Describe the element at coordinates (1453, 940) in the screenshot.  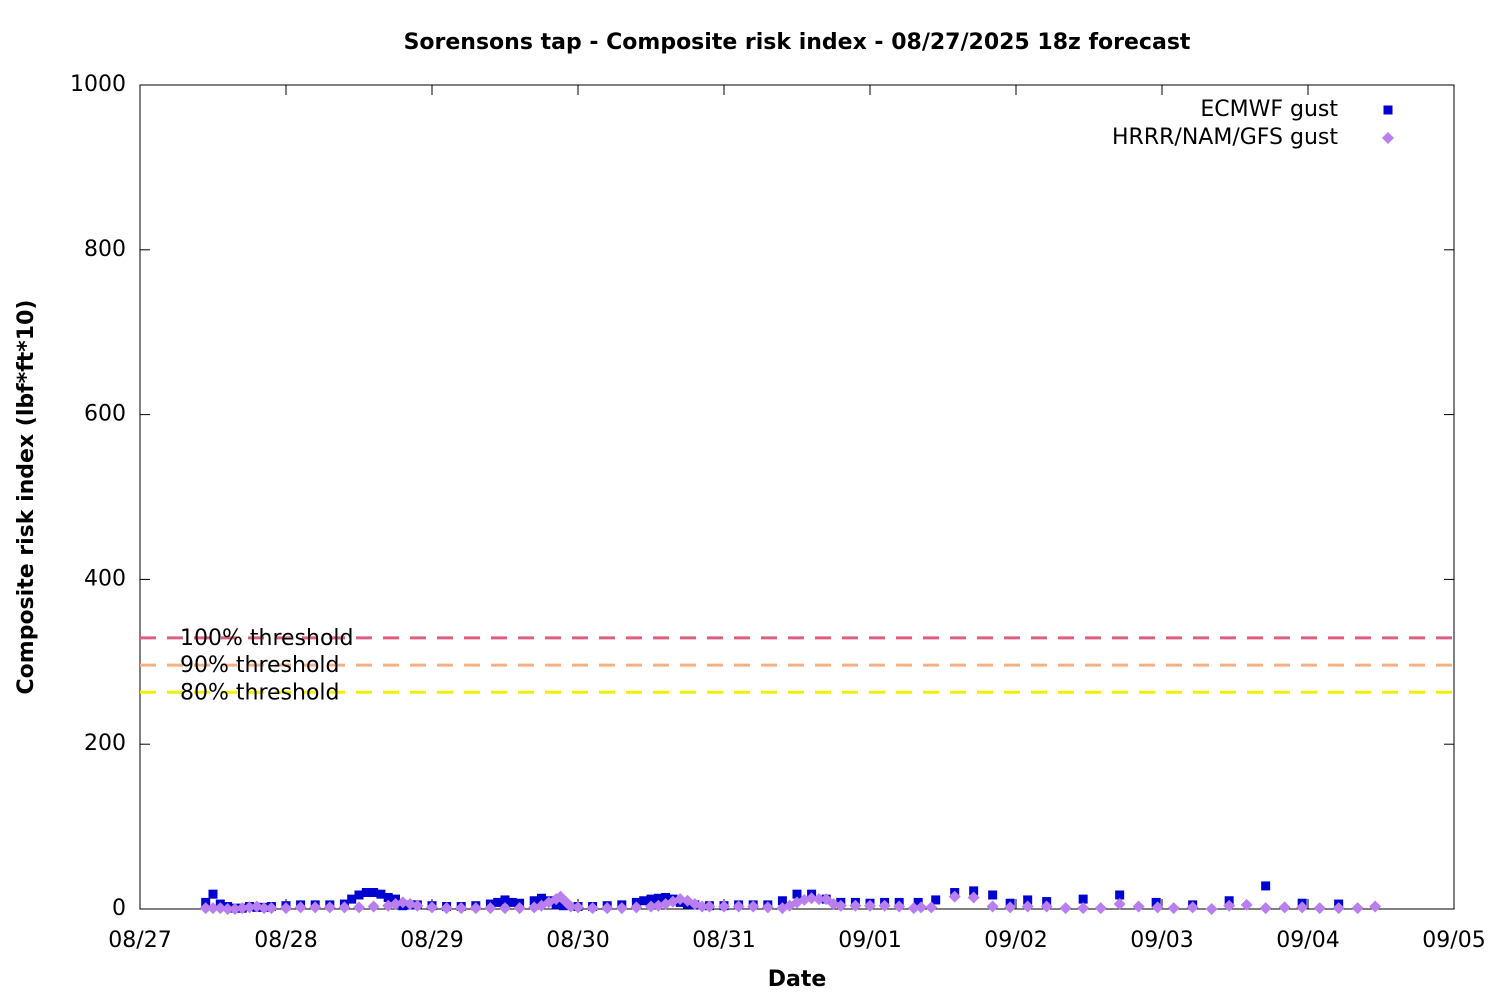
I see `x-tick-label: 09/05` at that location.